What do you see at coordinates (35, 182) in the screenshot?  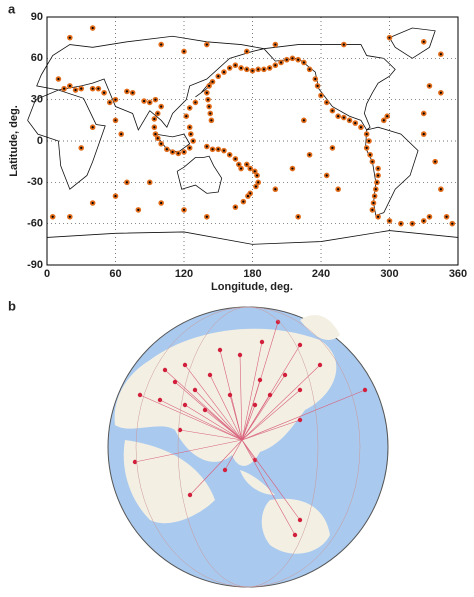 I see `y-tick-label: -30` at bounding box center [35, 182].